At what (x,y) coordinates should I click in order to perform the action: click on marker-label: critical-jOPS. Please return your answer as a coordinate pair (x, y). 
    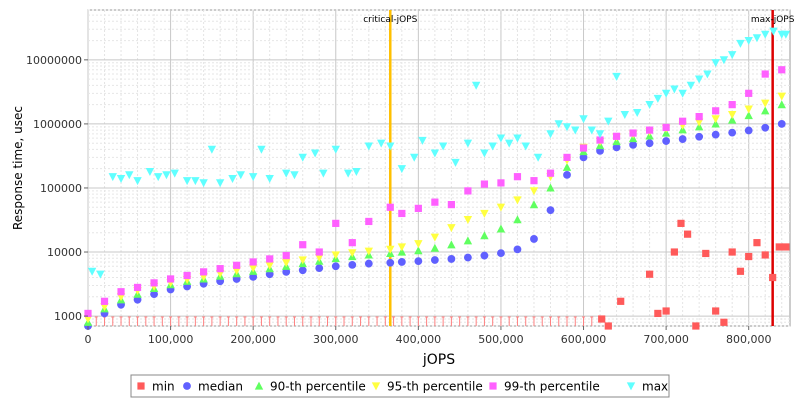
    Looking at the image, I should click on (390, 20).